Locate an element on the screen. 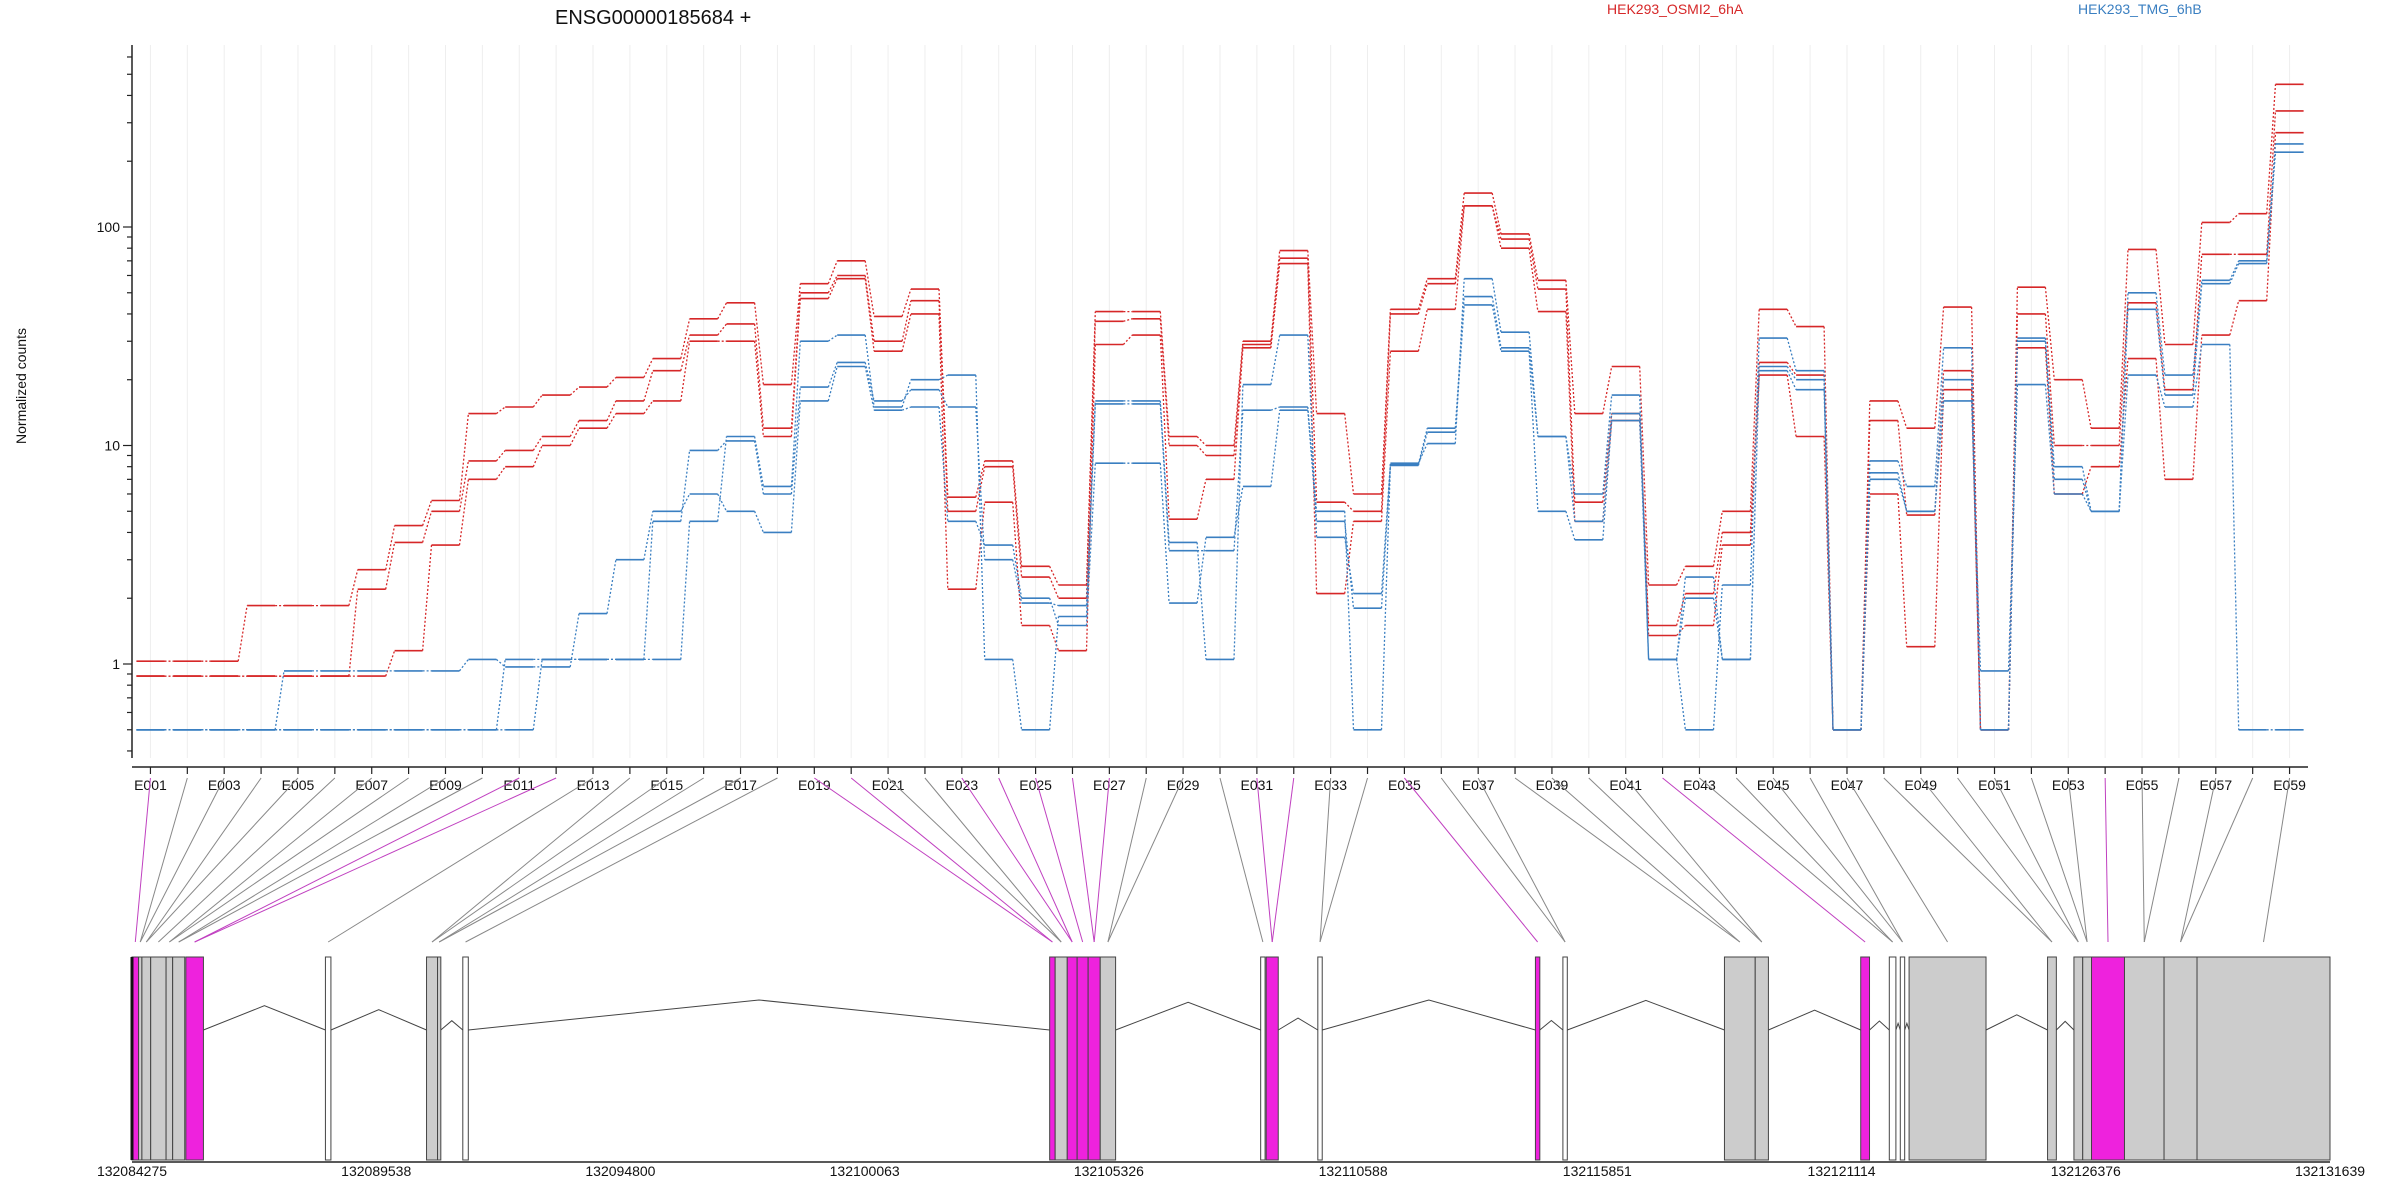  genomic-tick-label: 132121114 is located at coordinates (1842, 1171).